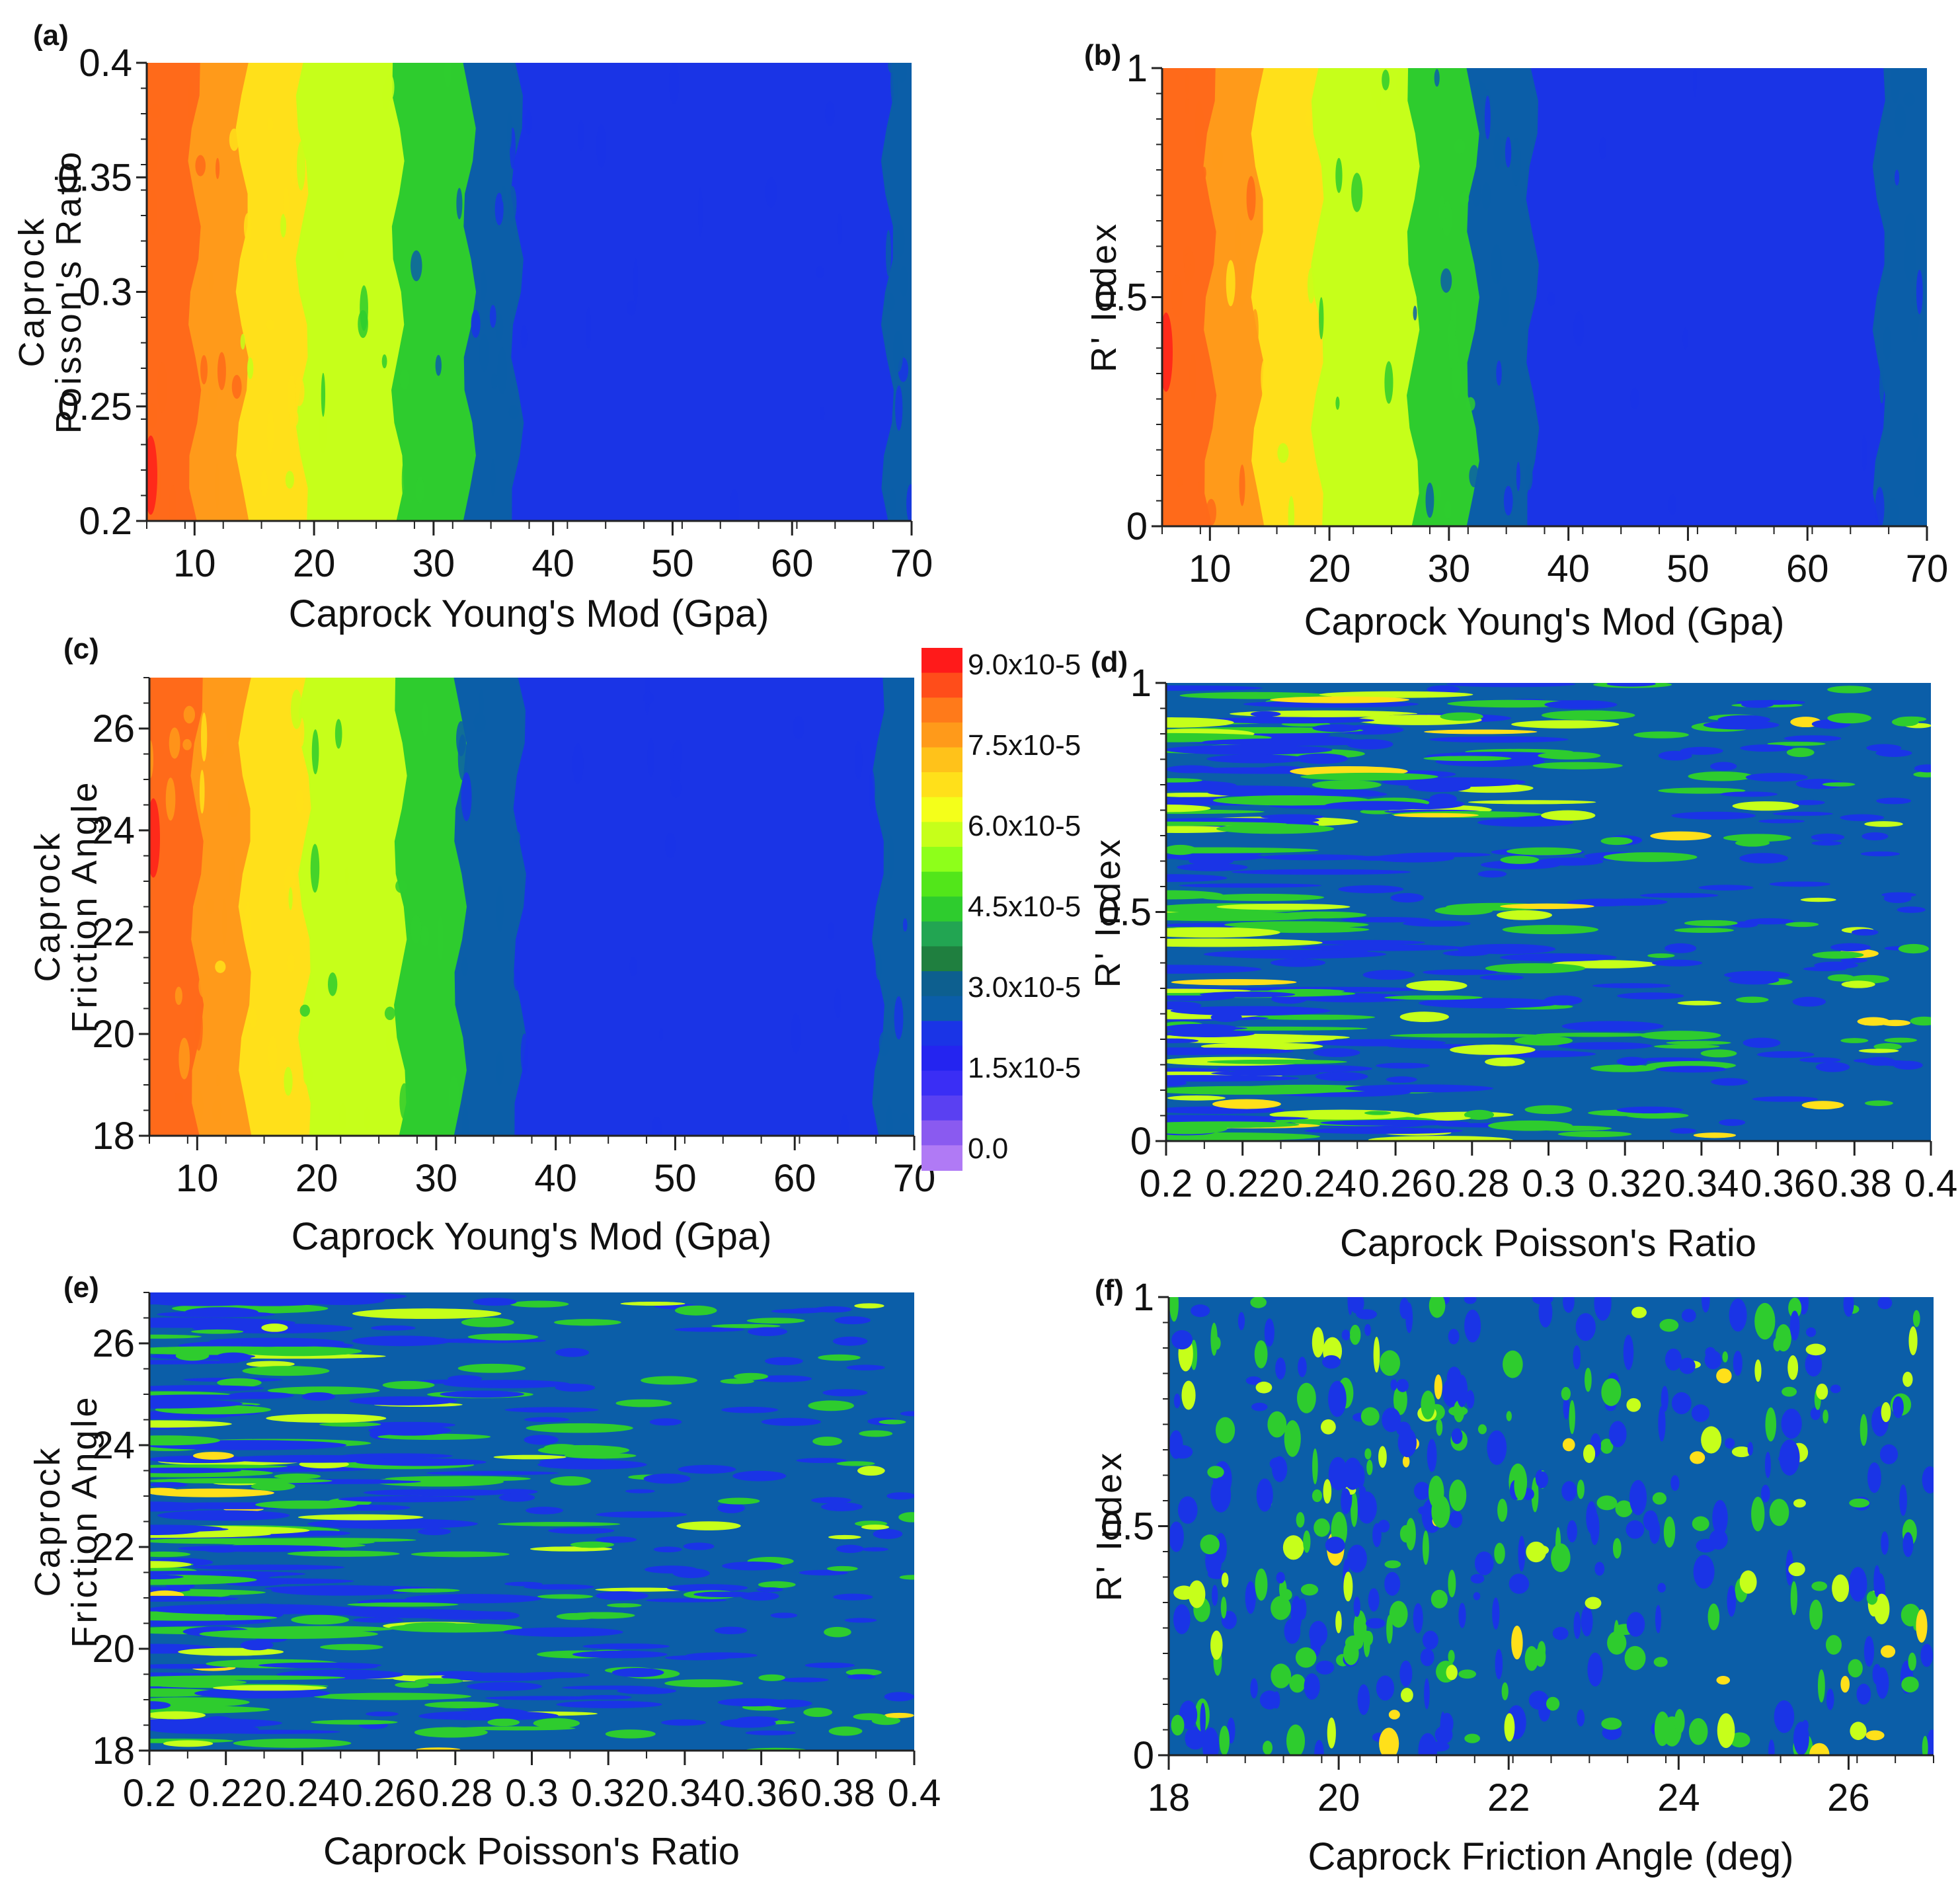 The image size is (1960, 1900). Describe the element at coordinates (81, 1287) in the screenshot. I see `panel-label-e: (e)` at that location.